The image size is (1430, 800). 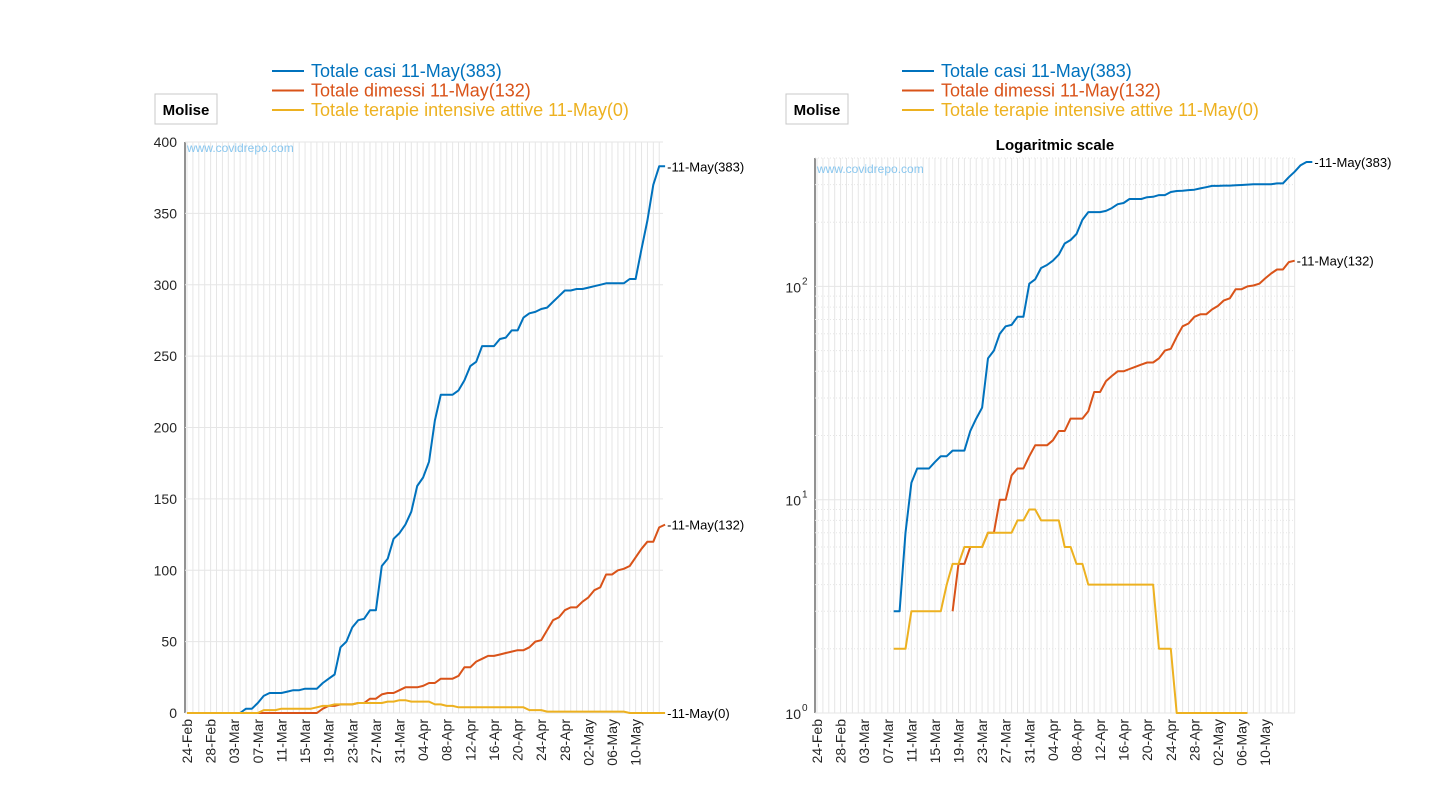 I want to click on right-region-label: Molise, so click(x=817, y=110).